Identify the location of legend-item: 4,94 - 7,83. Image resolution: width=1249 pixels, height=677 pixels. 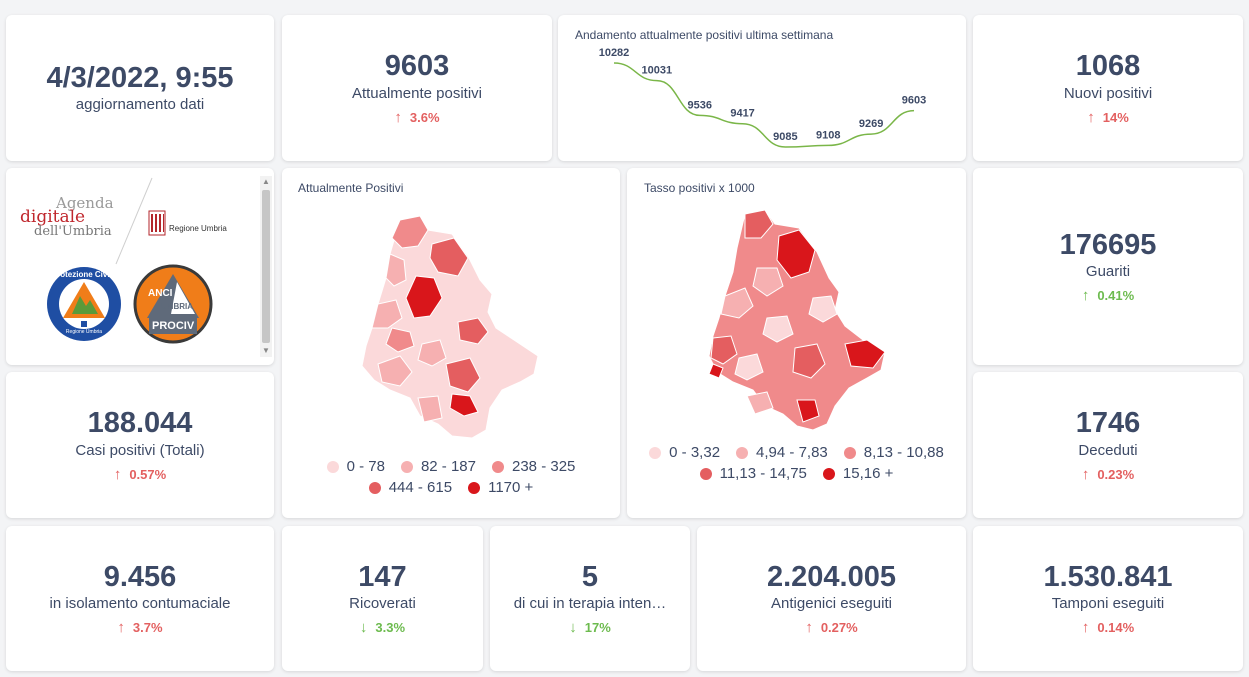
(782, 452).